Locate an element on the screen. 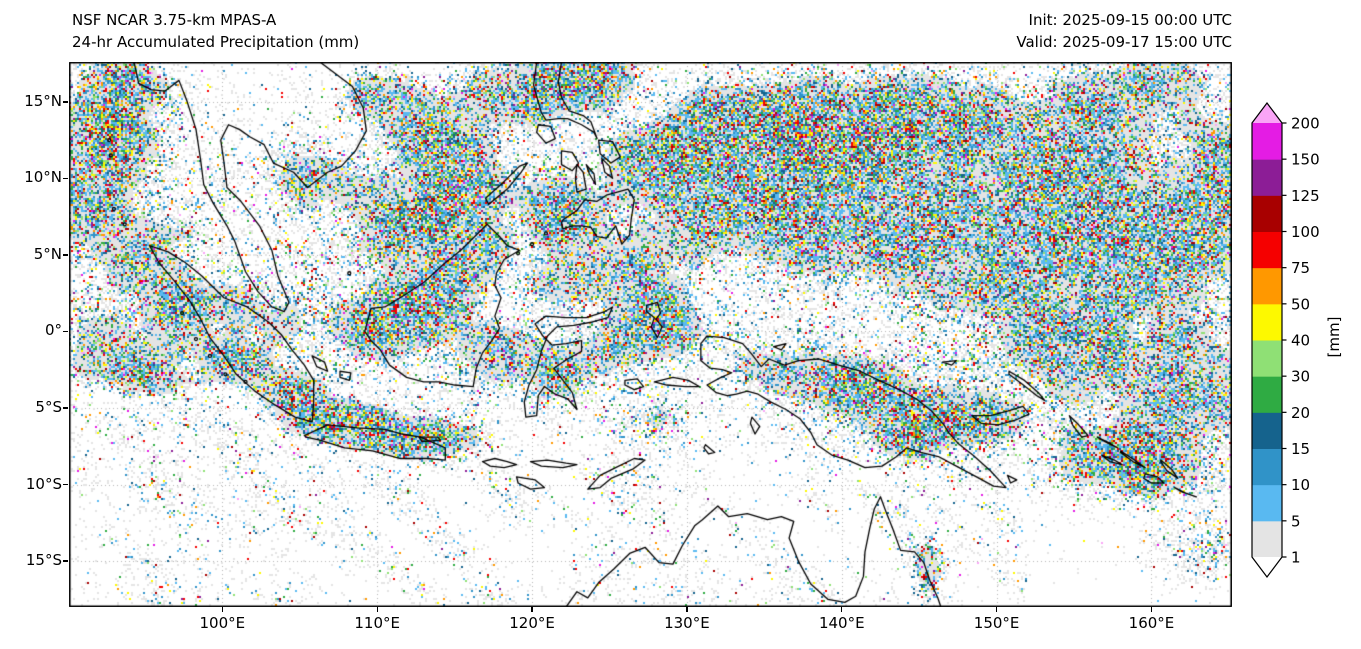  colorbar-over-arrow is located at coordinates (1267, 113).